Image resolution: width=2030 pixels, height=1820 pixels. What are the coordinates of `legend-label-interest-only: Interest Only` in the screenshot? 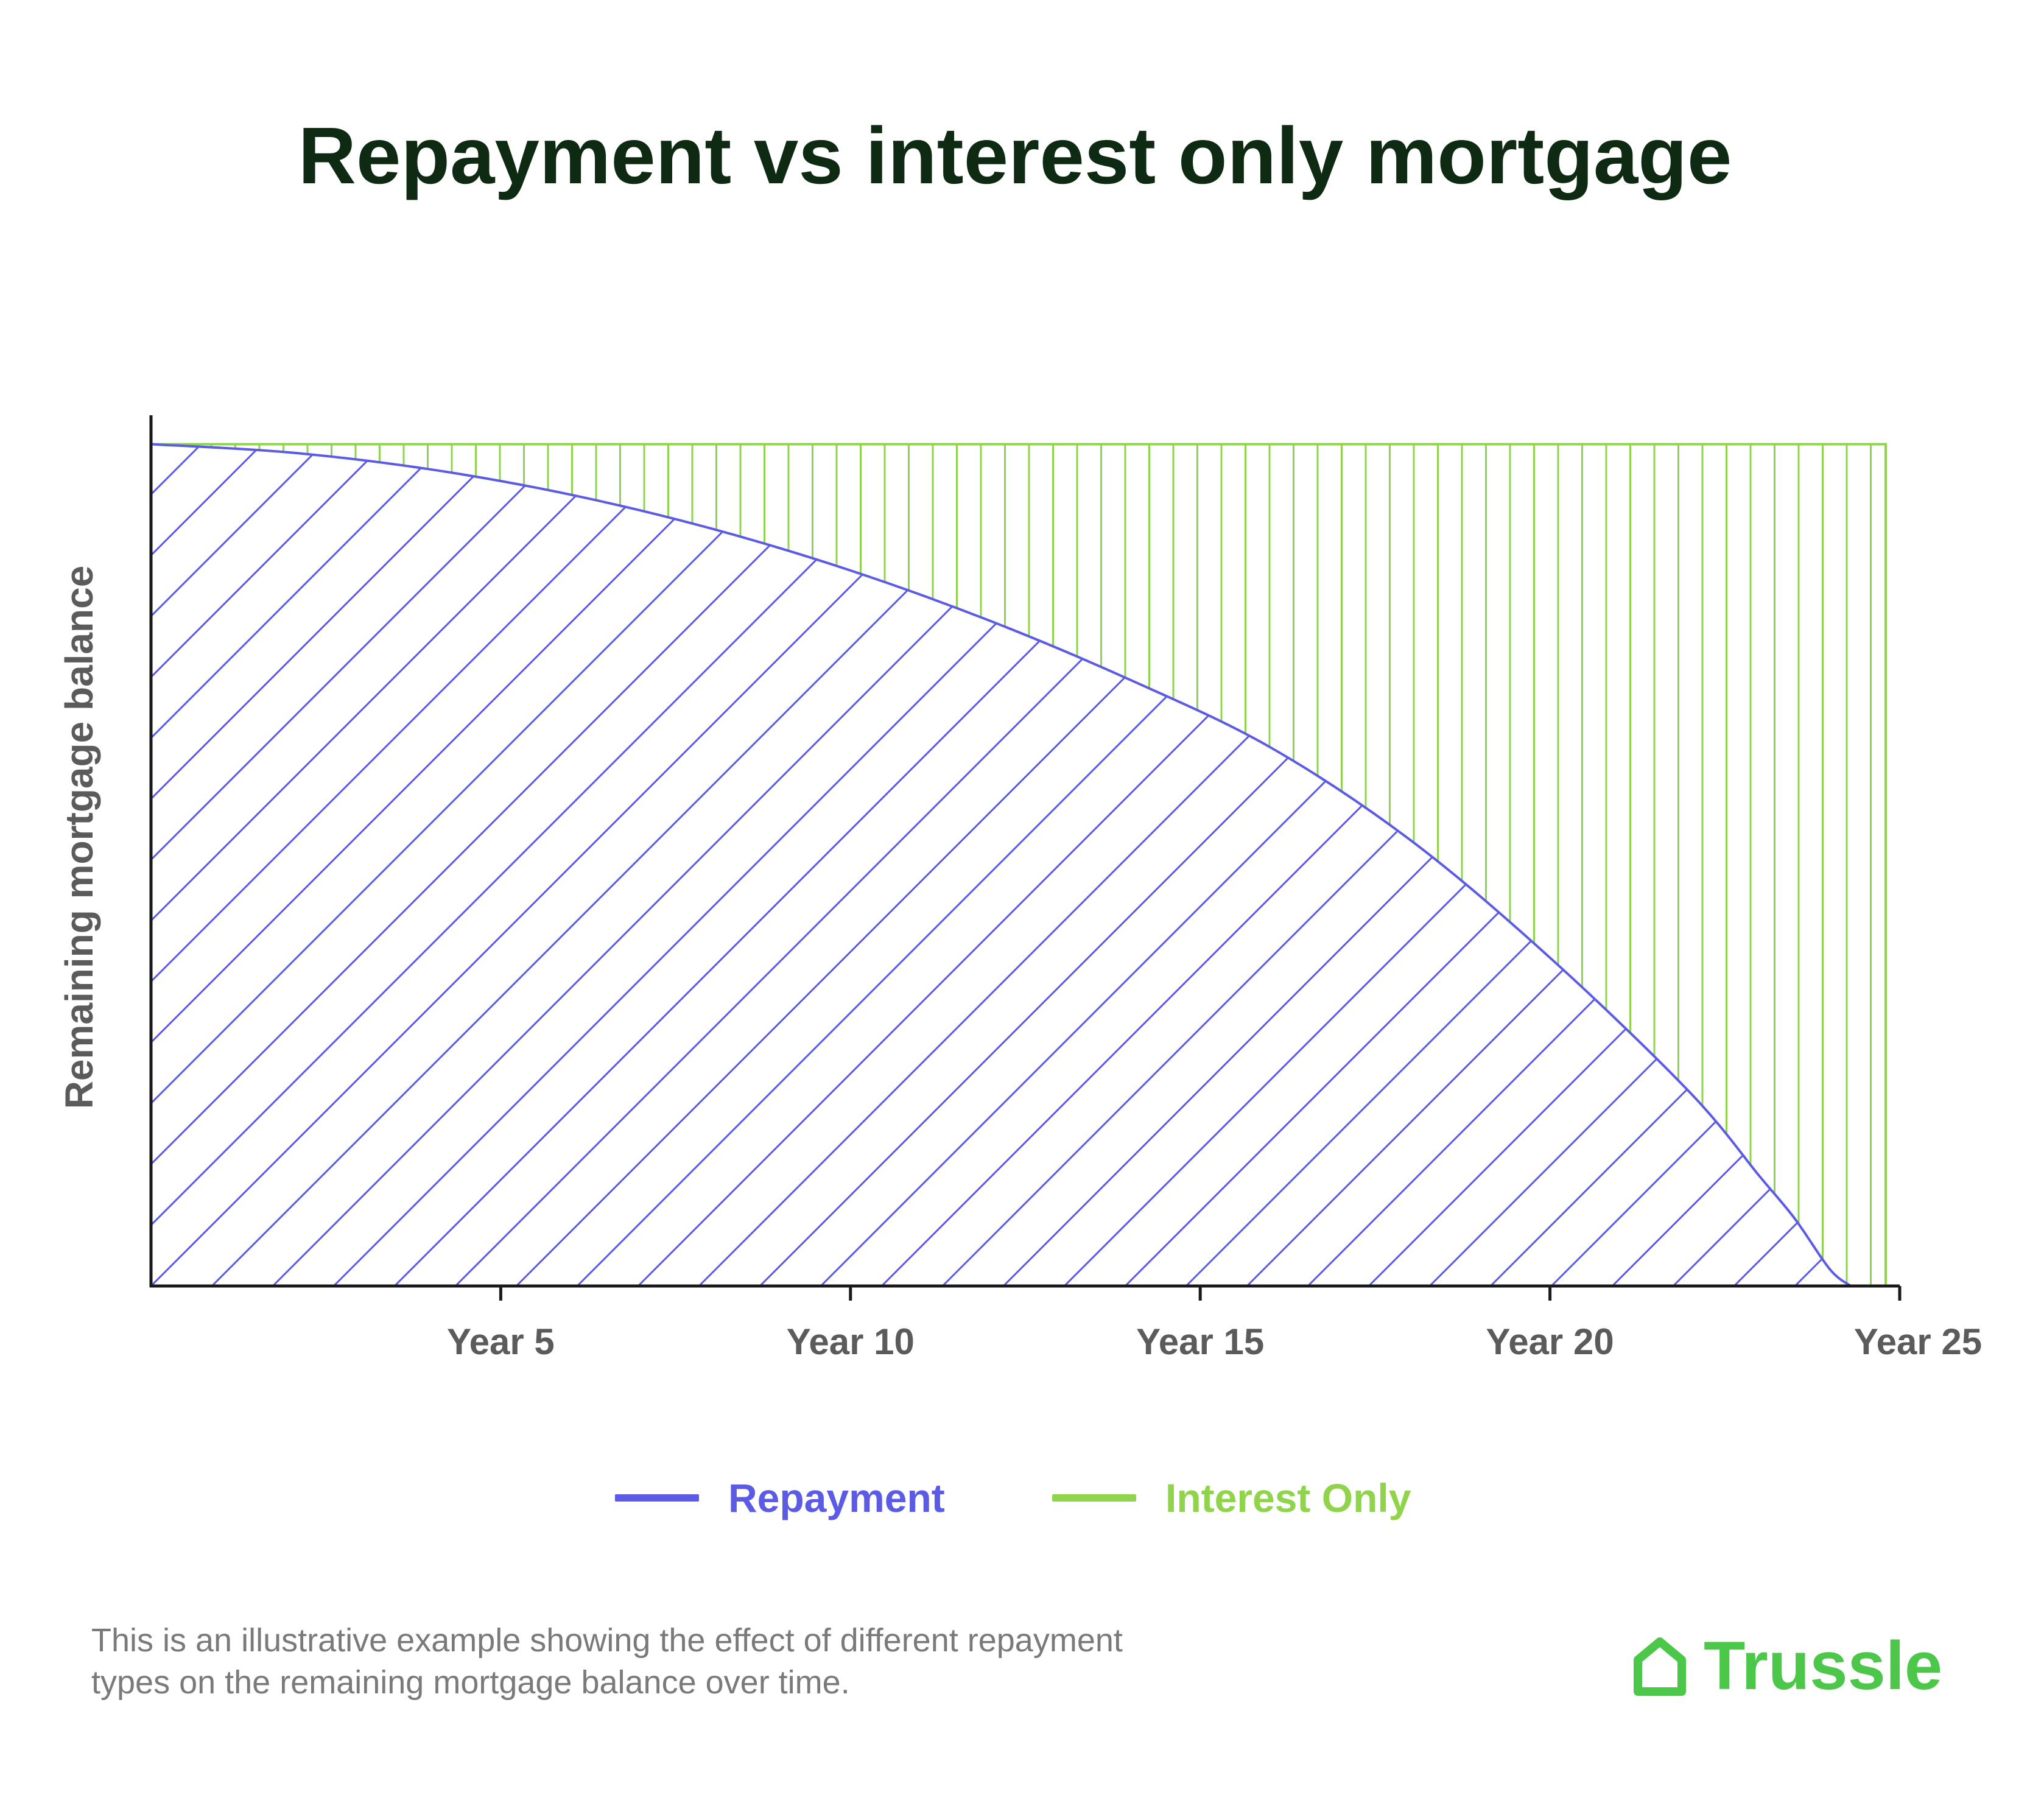 It's located at (1288, 1497).